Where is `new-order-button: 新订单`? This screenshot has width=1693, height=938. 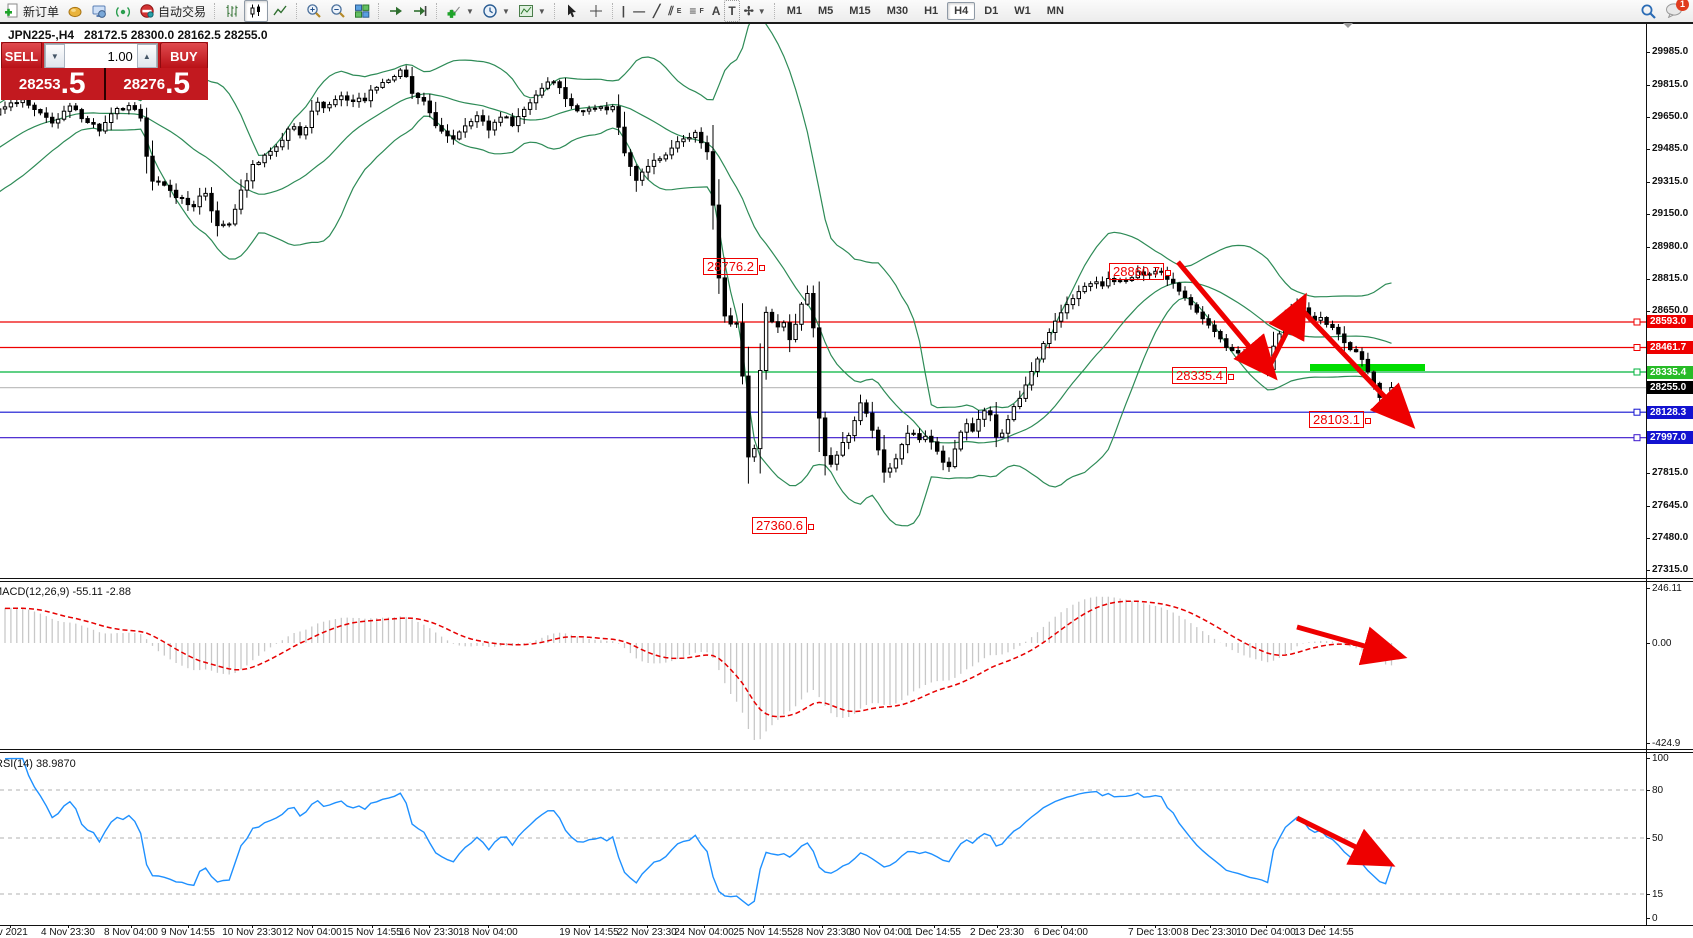 new-order-button: 新订单 is located at coordinates (31, 11).